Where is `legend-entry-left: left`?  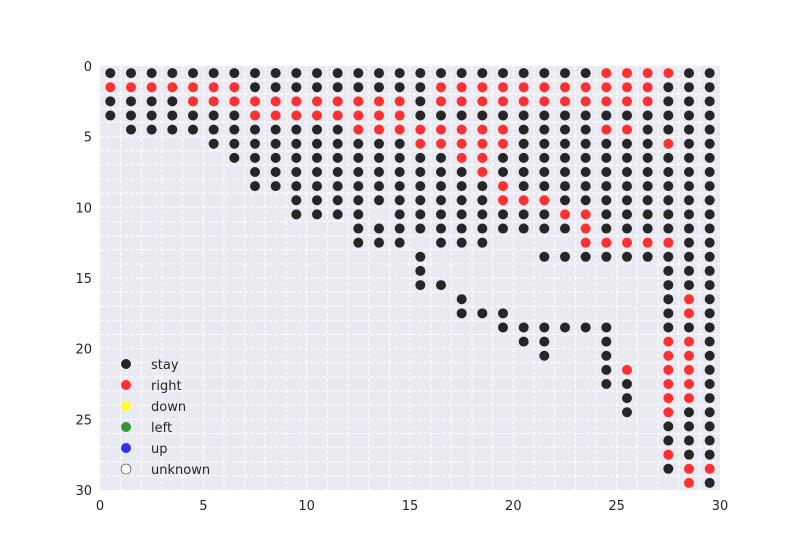
legend-entry-left: left is located at coordinates (146, 428).